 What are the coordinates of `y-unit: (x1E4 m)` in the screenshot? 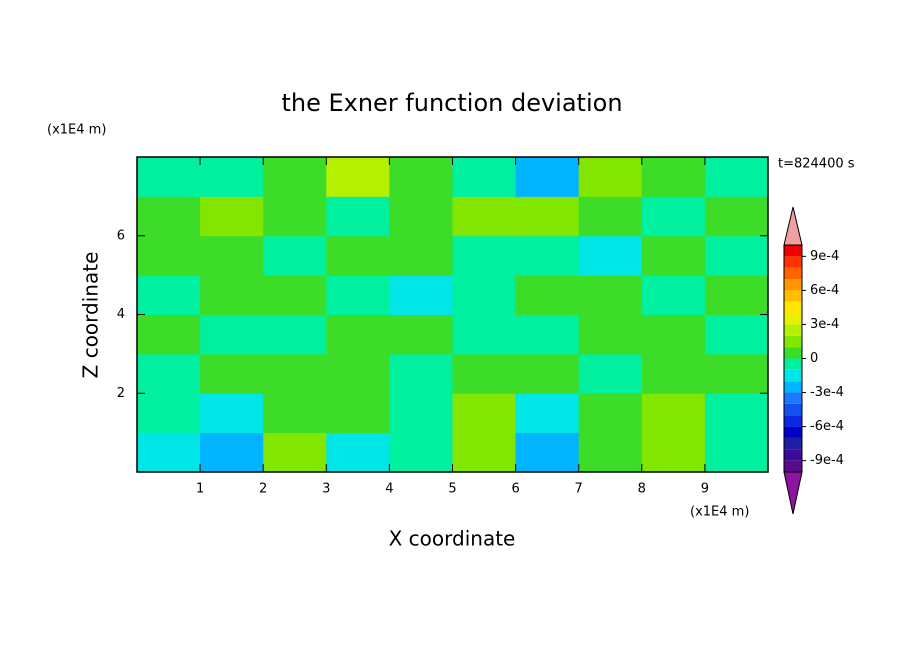 It's located at (76, 130).